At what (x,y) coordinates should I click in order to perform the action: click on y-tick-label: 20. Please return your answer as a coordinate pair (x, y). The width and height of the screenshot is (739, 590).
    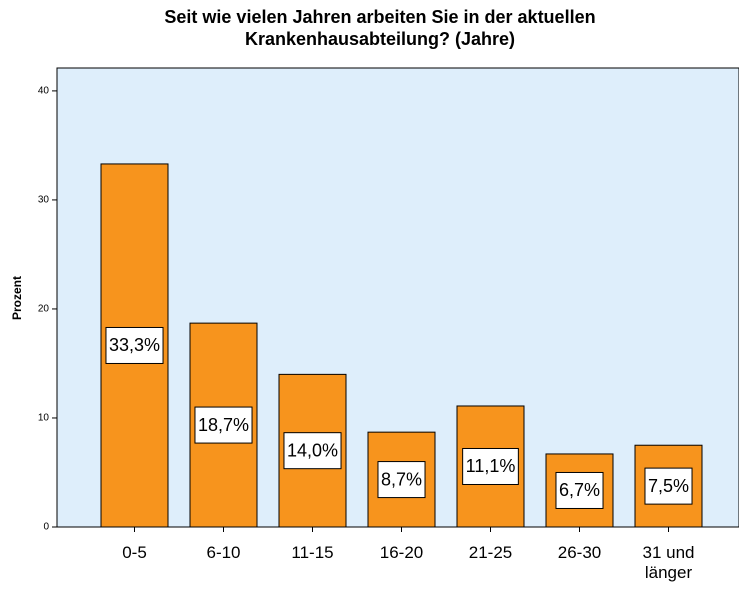
    Looking at the image, I should click on (44, 309).